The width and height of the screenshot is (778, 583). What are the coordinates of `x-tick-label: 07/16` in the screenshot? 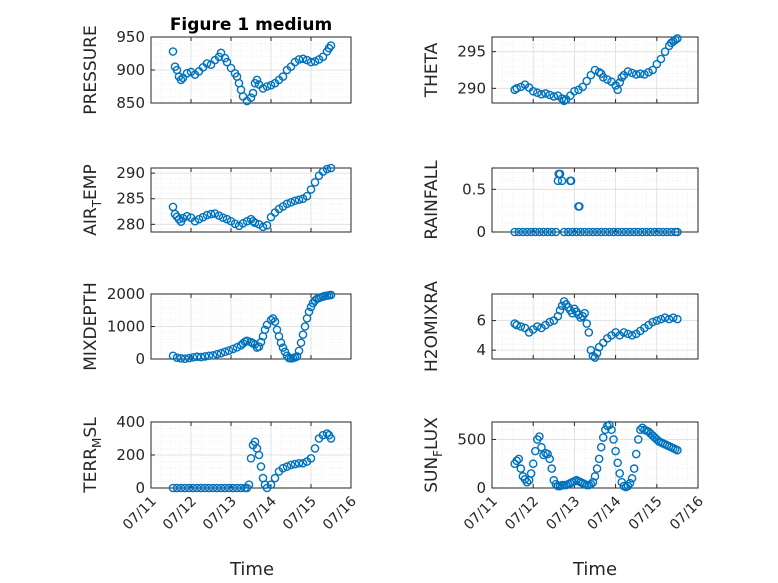 It's located at (340, 513).